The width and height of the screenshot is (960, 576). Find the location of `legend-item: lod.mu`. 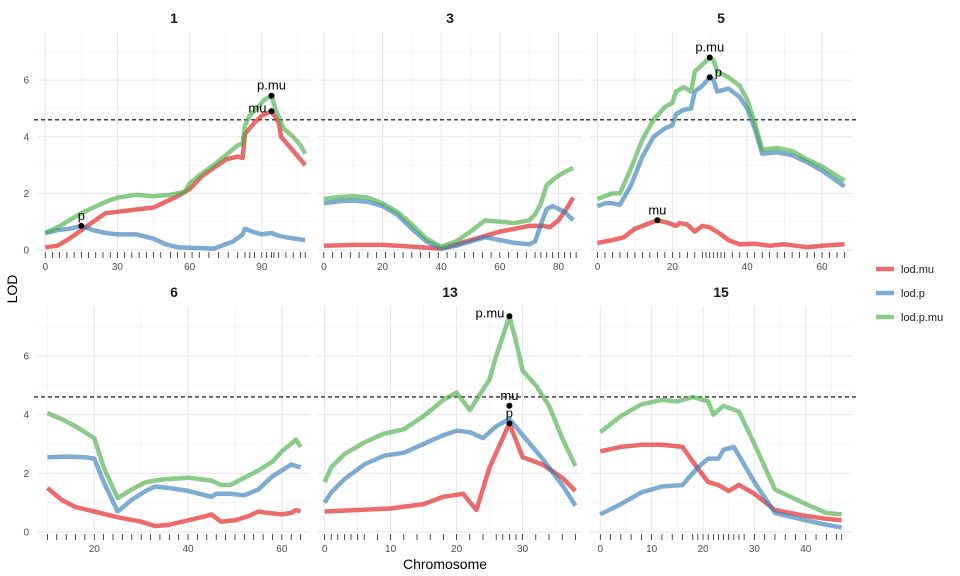

legend-item: lod.mu is located at coordinates (905, 270).